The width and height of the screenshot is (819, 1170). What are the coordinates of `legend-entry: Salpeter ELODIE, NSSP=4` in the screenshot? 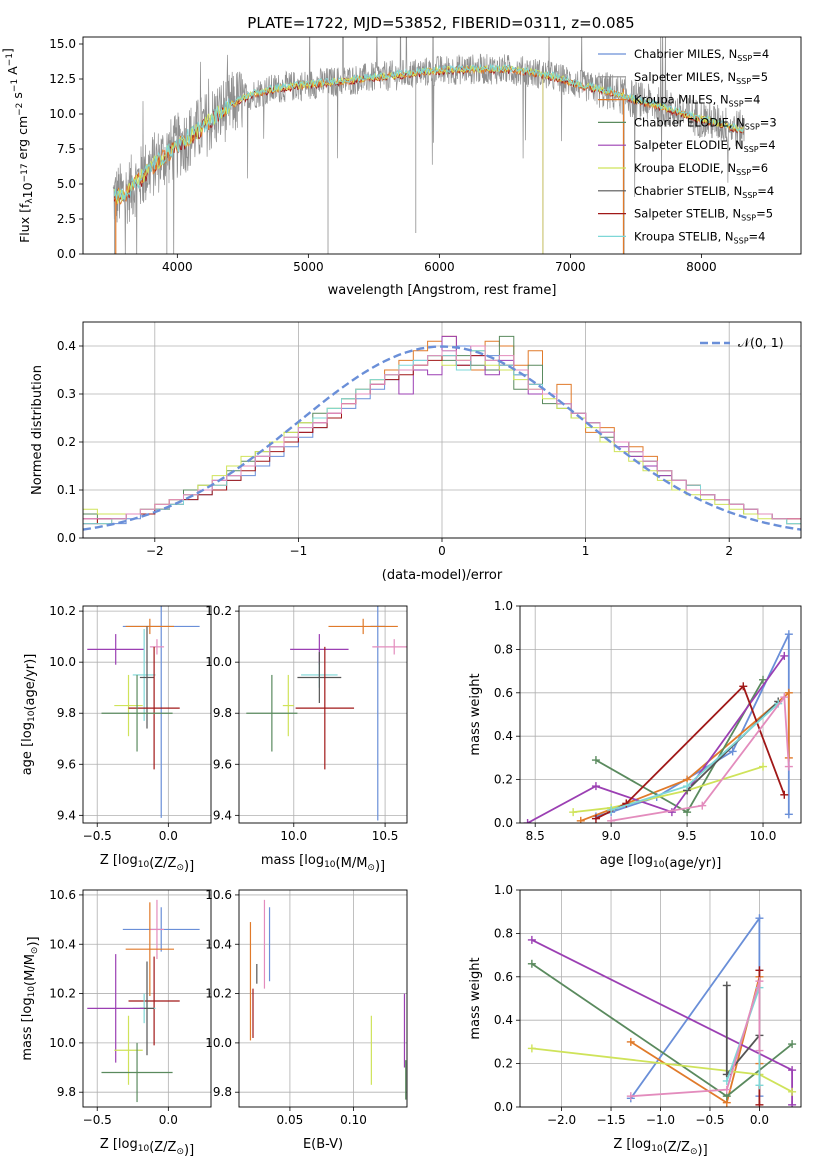 It's located at (705, 146).